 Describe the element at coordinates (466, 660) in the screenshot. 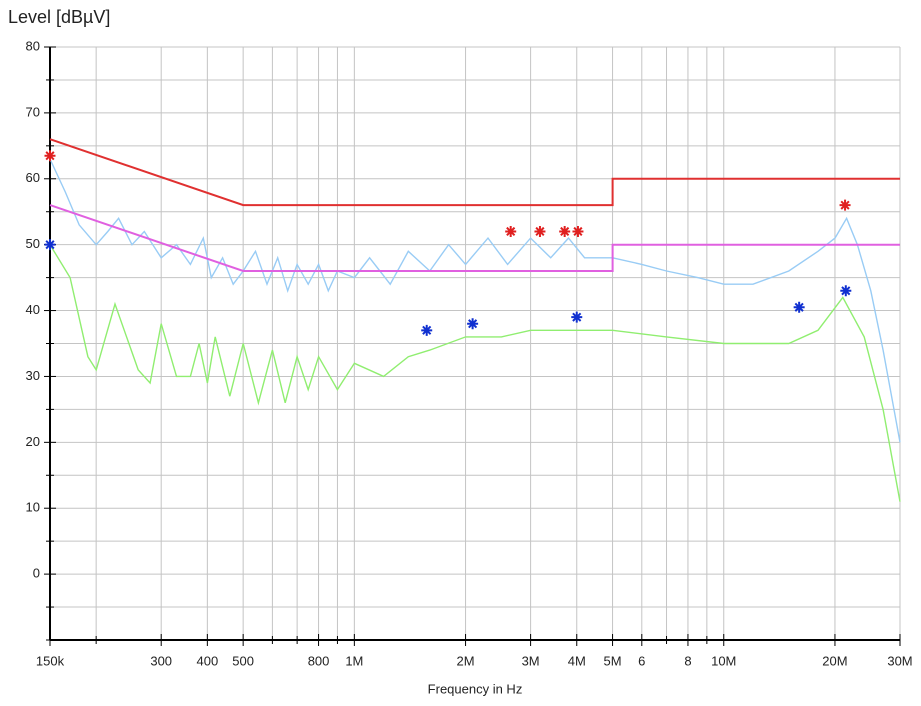

I see `x-tick-label: 2M` at that location.